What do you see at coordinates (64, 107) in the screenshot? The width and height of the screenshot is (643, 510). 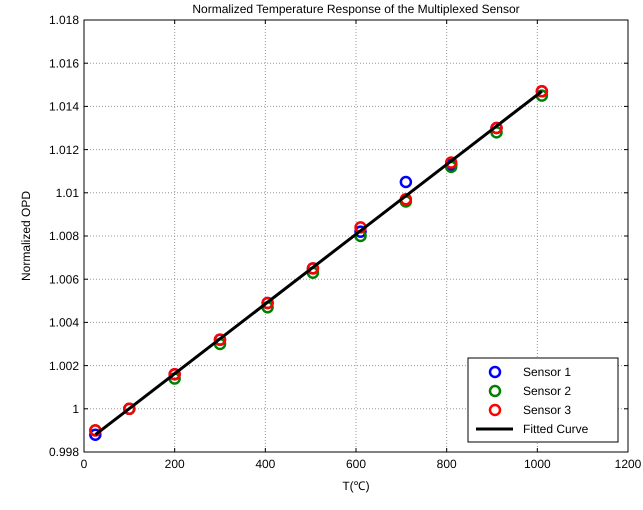 I see `y-tick-label: 1.014` at bounding box center [64, 107].